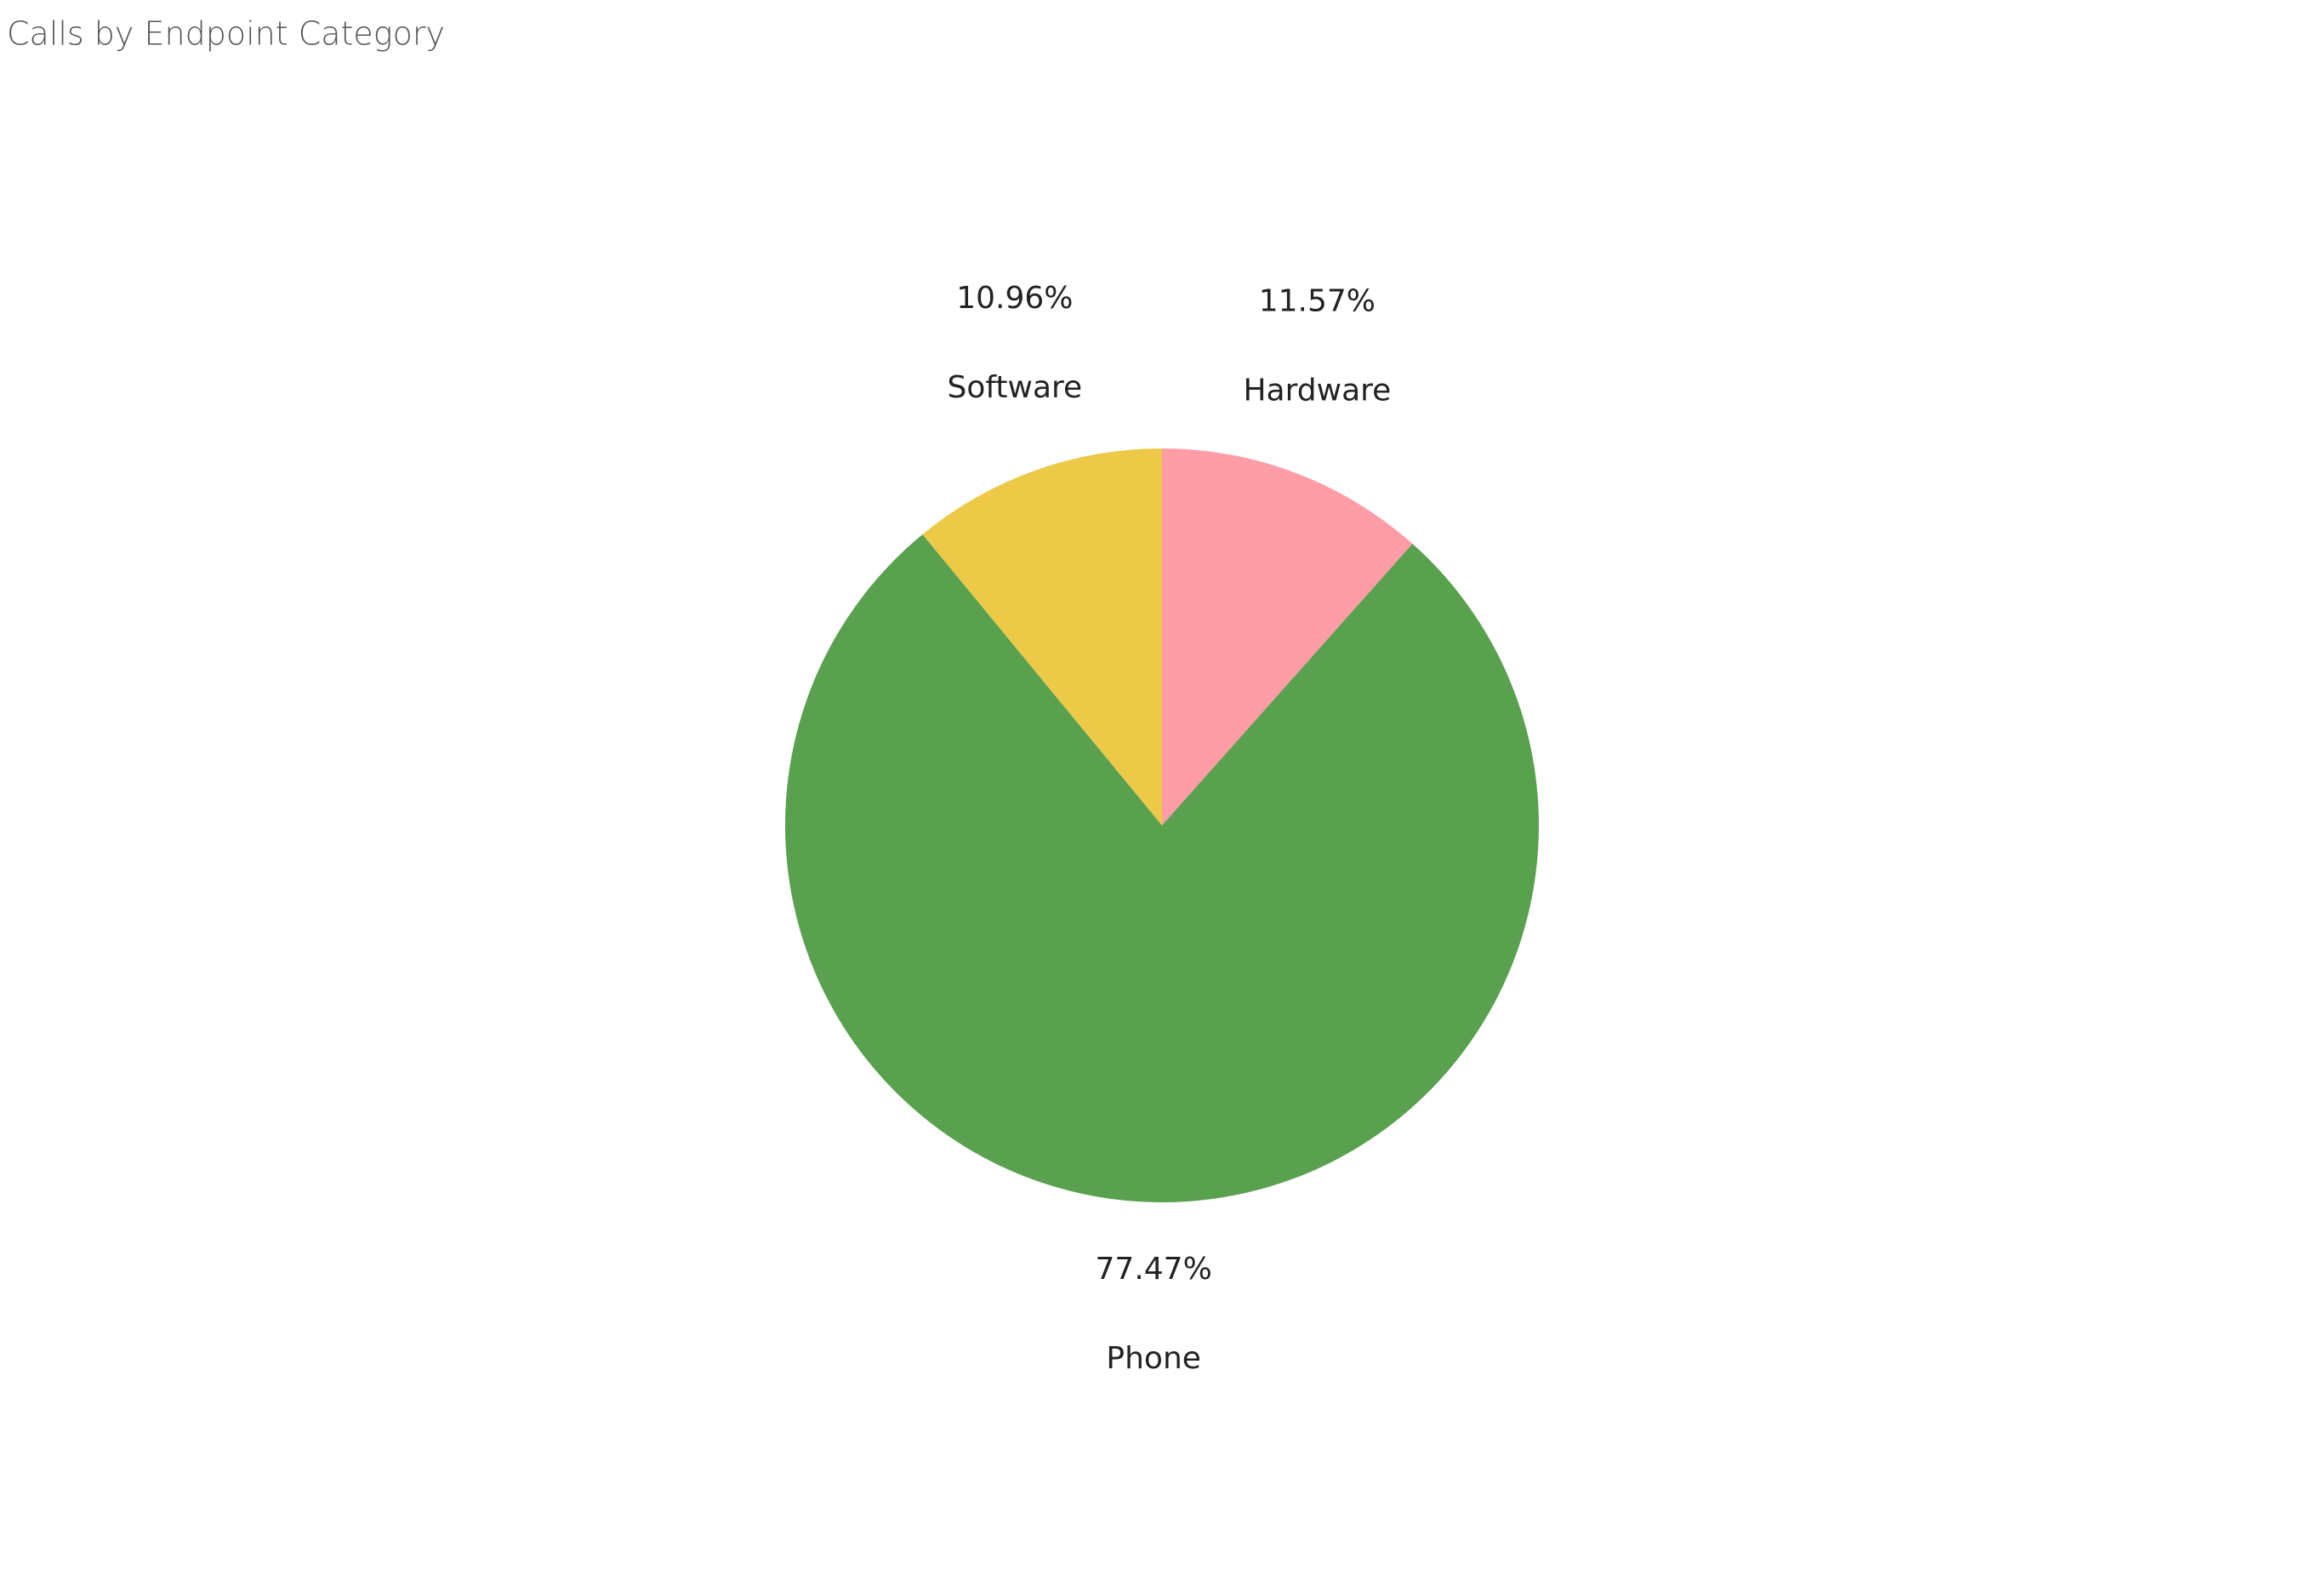 Image resolution: width=2324 pixels, height=1581 pixels. What do you see at coordinates (1015, 387) in the screenshot?
I see `category-label: Software` at bounding box center [1015, 387].